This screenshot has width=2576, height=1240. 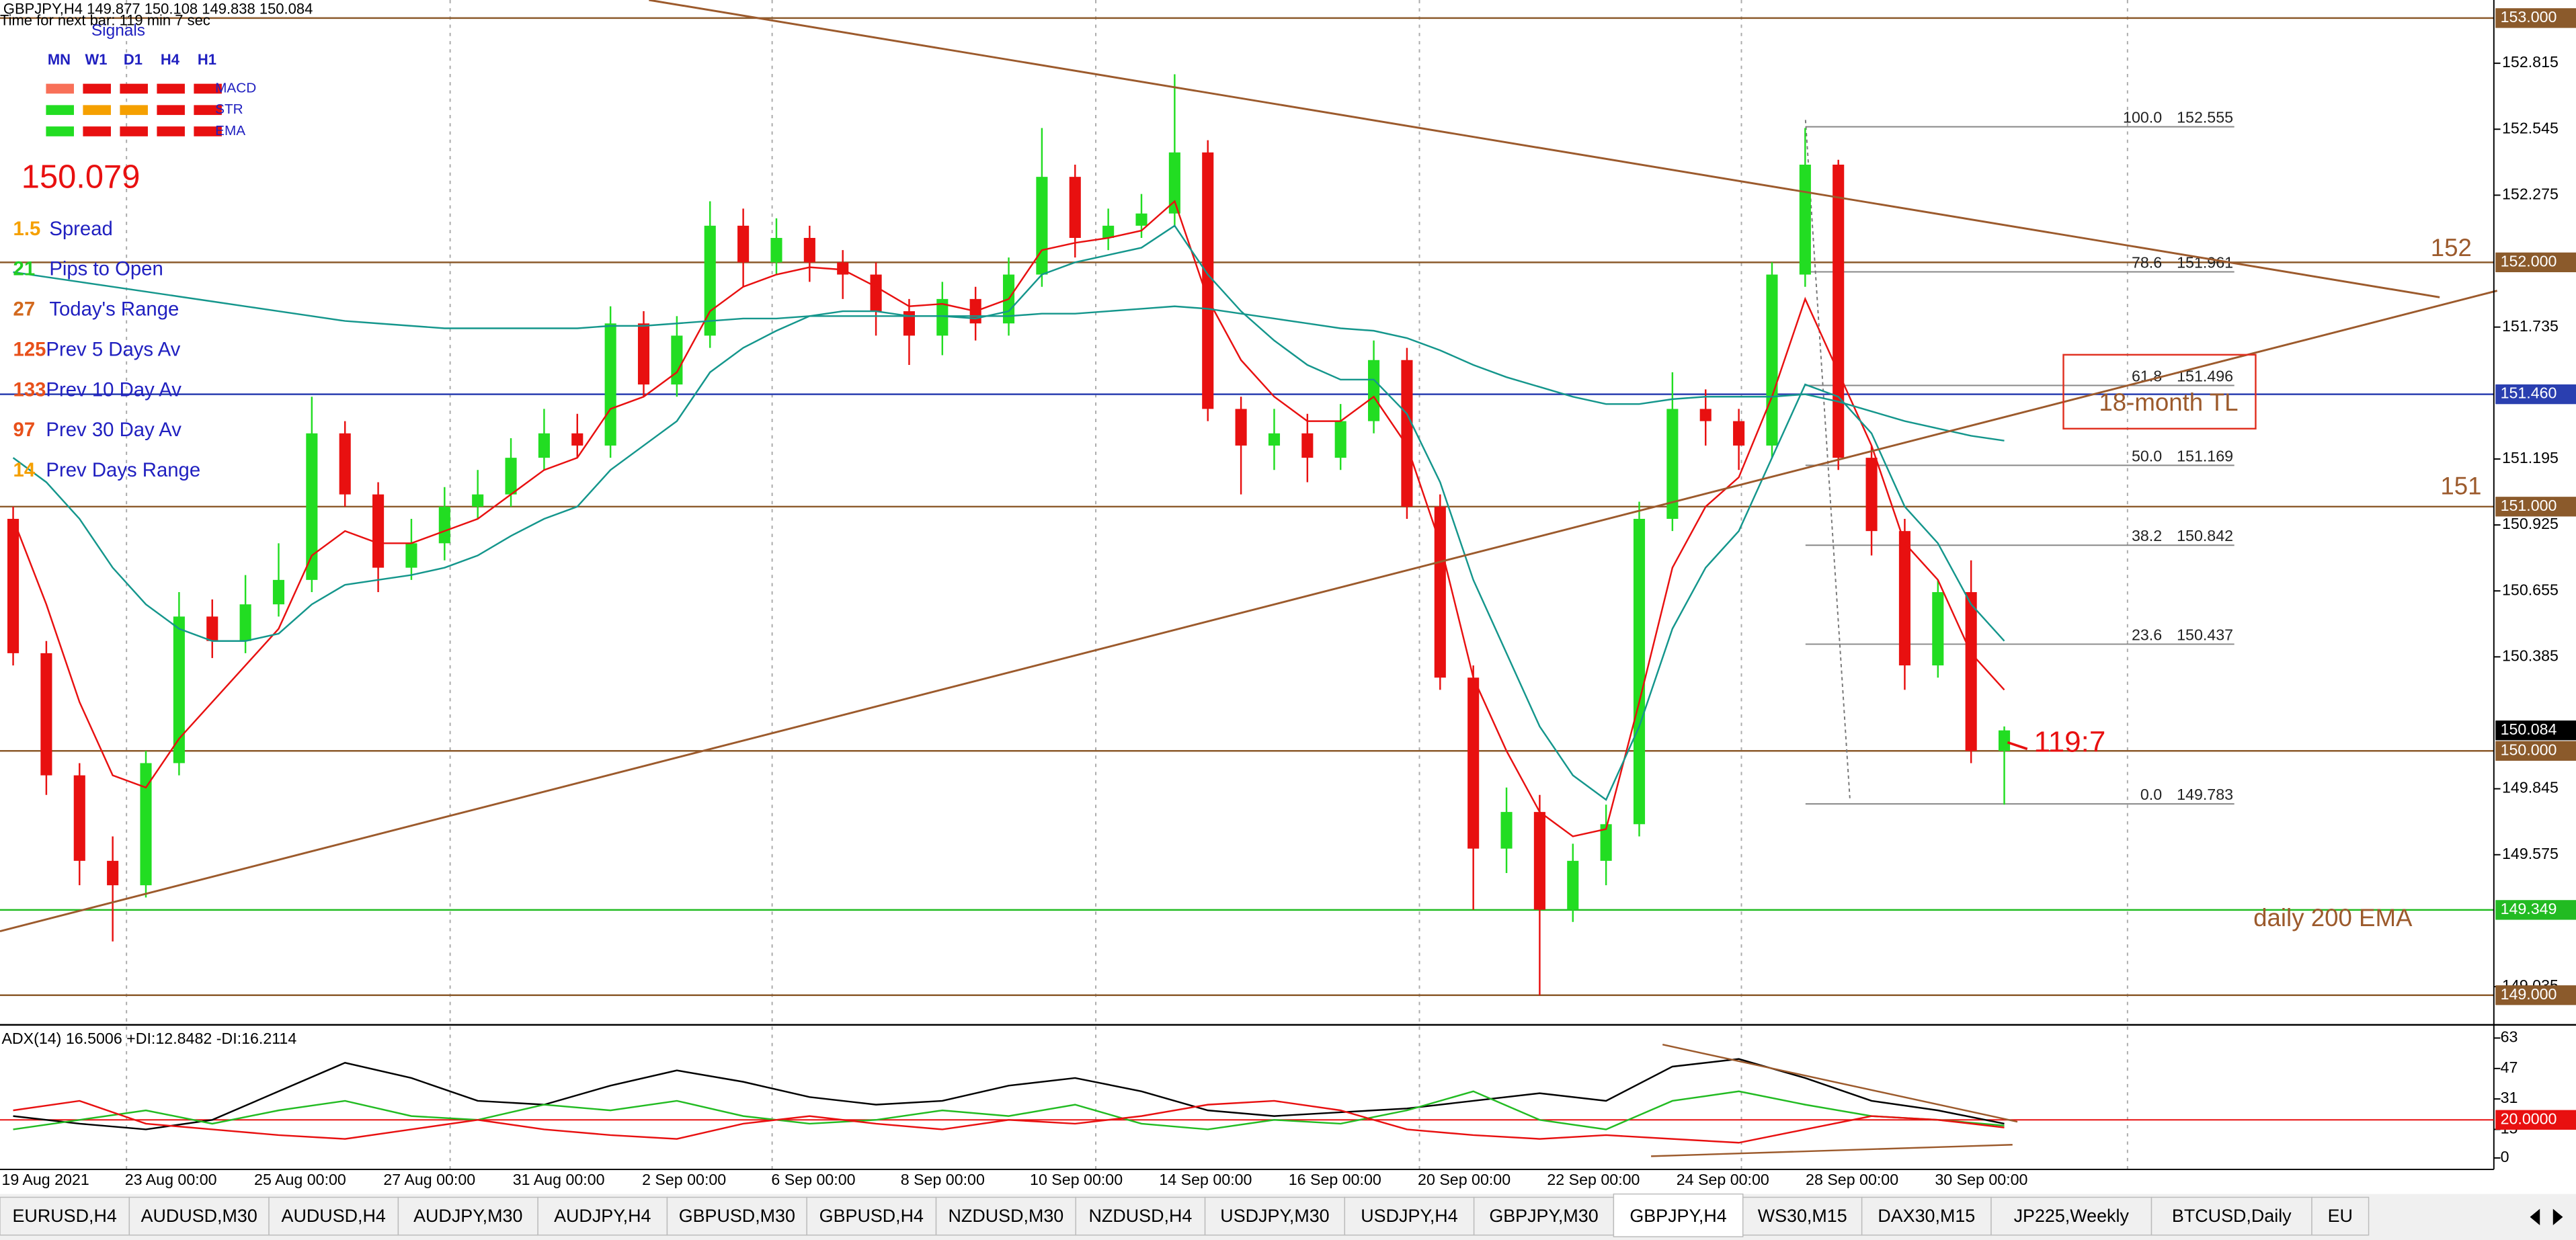 What do you see at coordinates (2147, 455) in the screenshot?
I see `fib-level: 50.0` at bounding box center [2147, 455].